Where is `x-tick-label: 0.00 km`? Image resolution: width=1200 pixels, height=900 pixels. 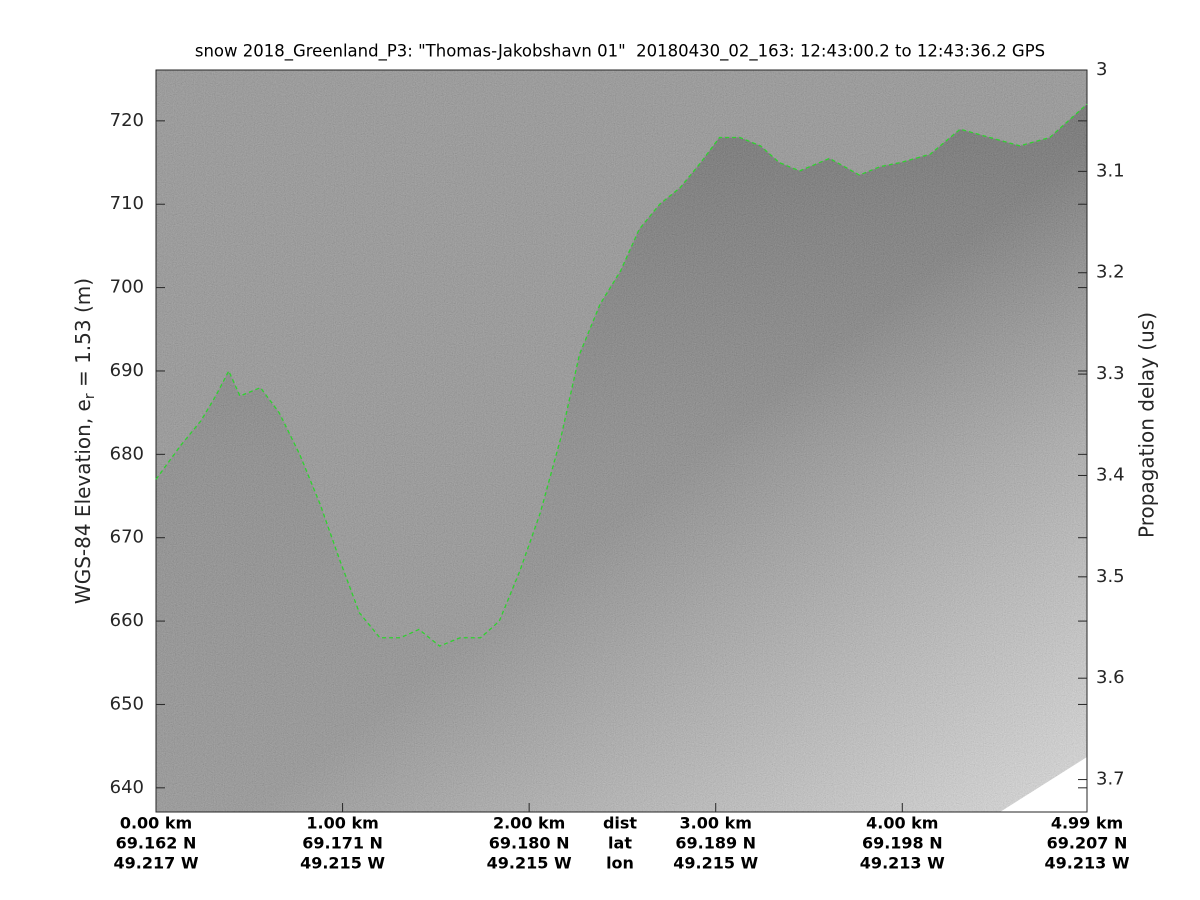 x-tick-label: 0.00 km is located at coordinates (156, 823).